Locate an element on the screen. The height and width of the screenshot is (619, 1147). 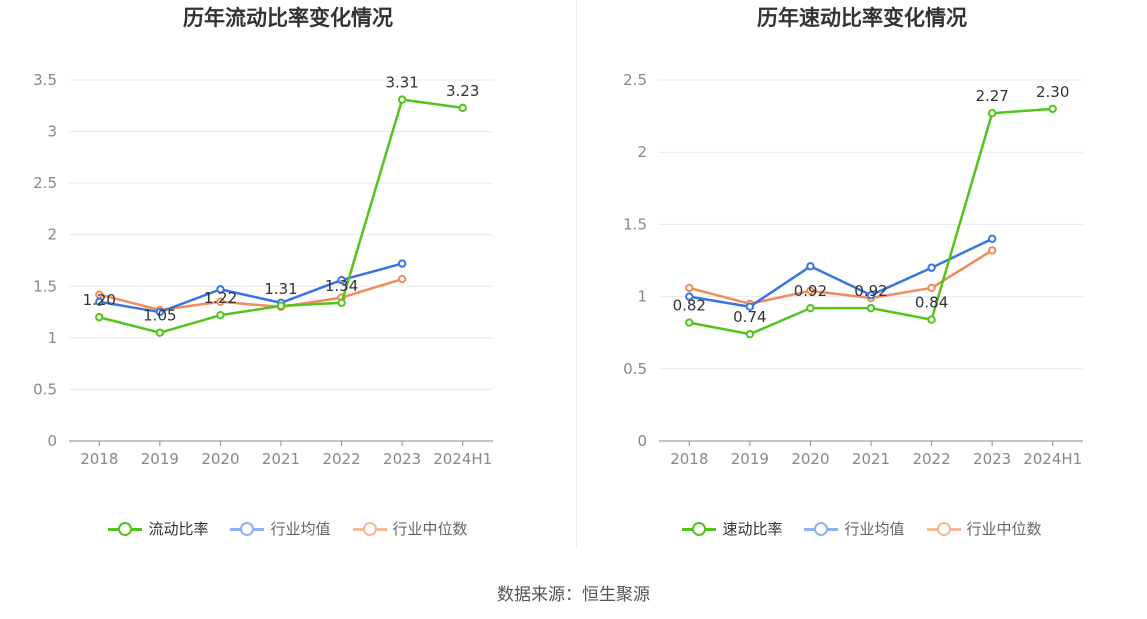
chart-title: 历年流动比率变化情况 is located at coordinates (288, 18).